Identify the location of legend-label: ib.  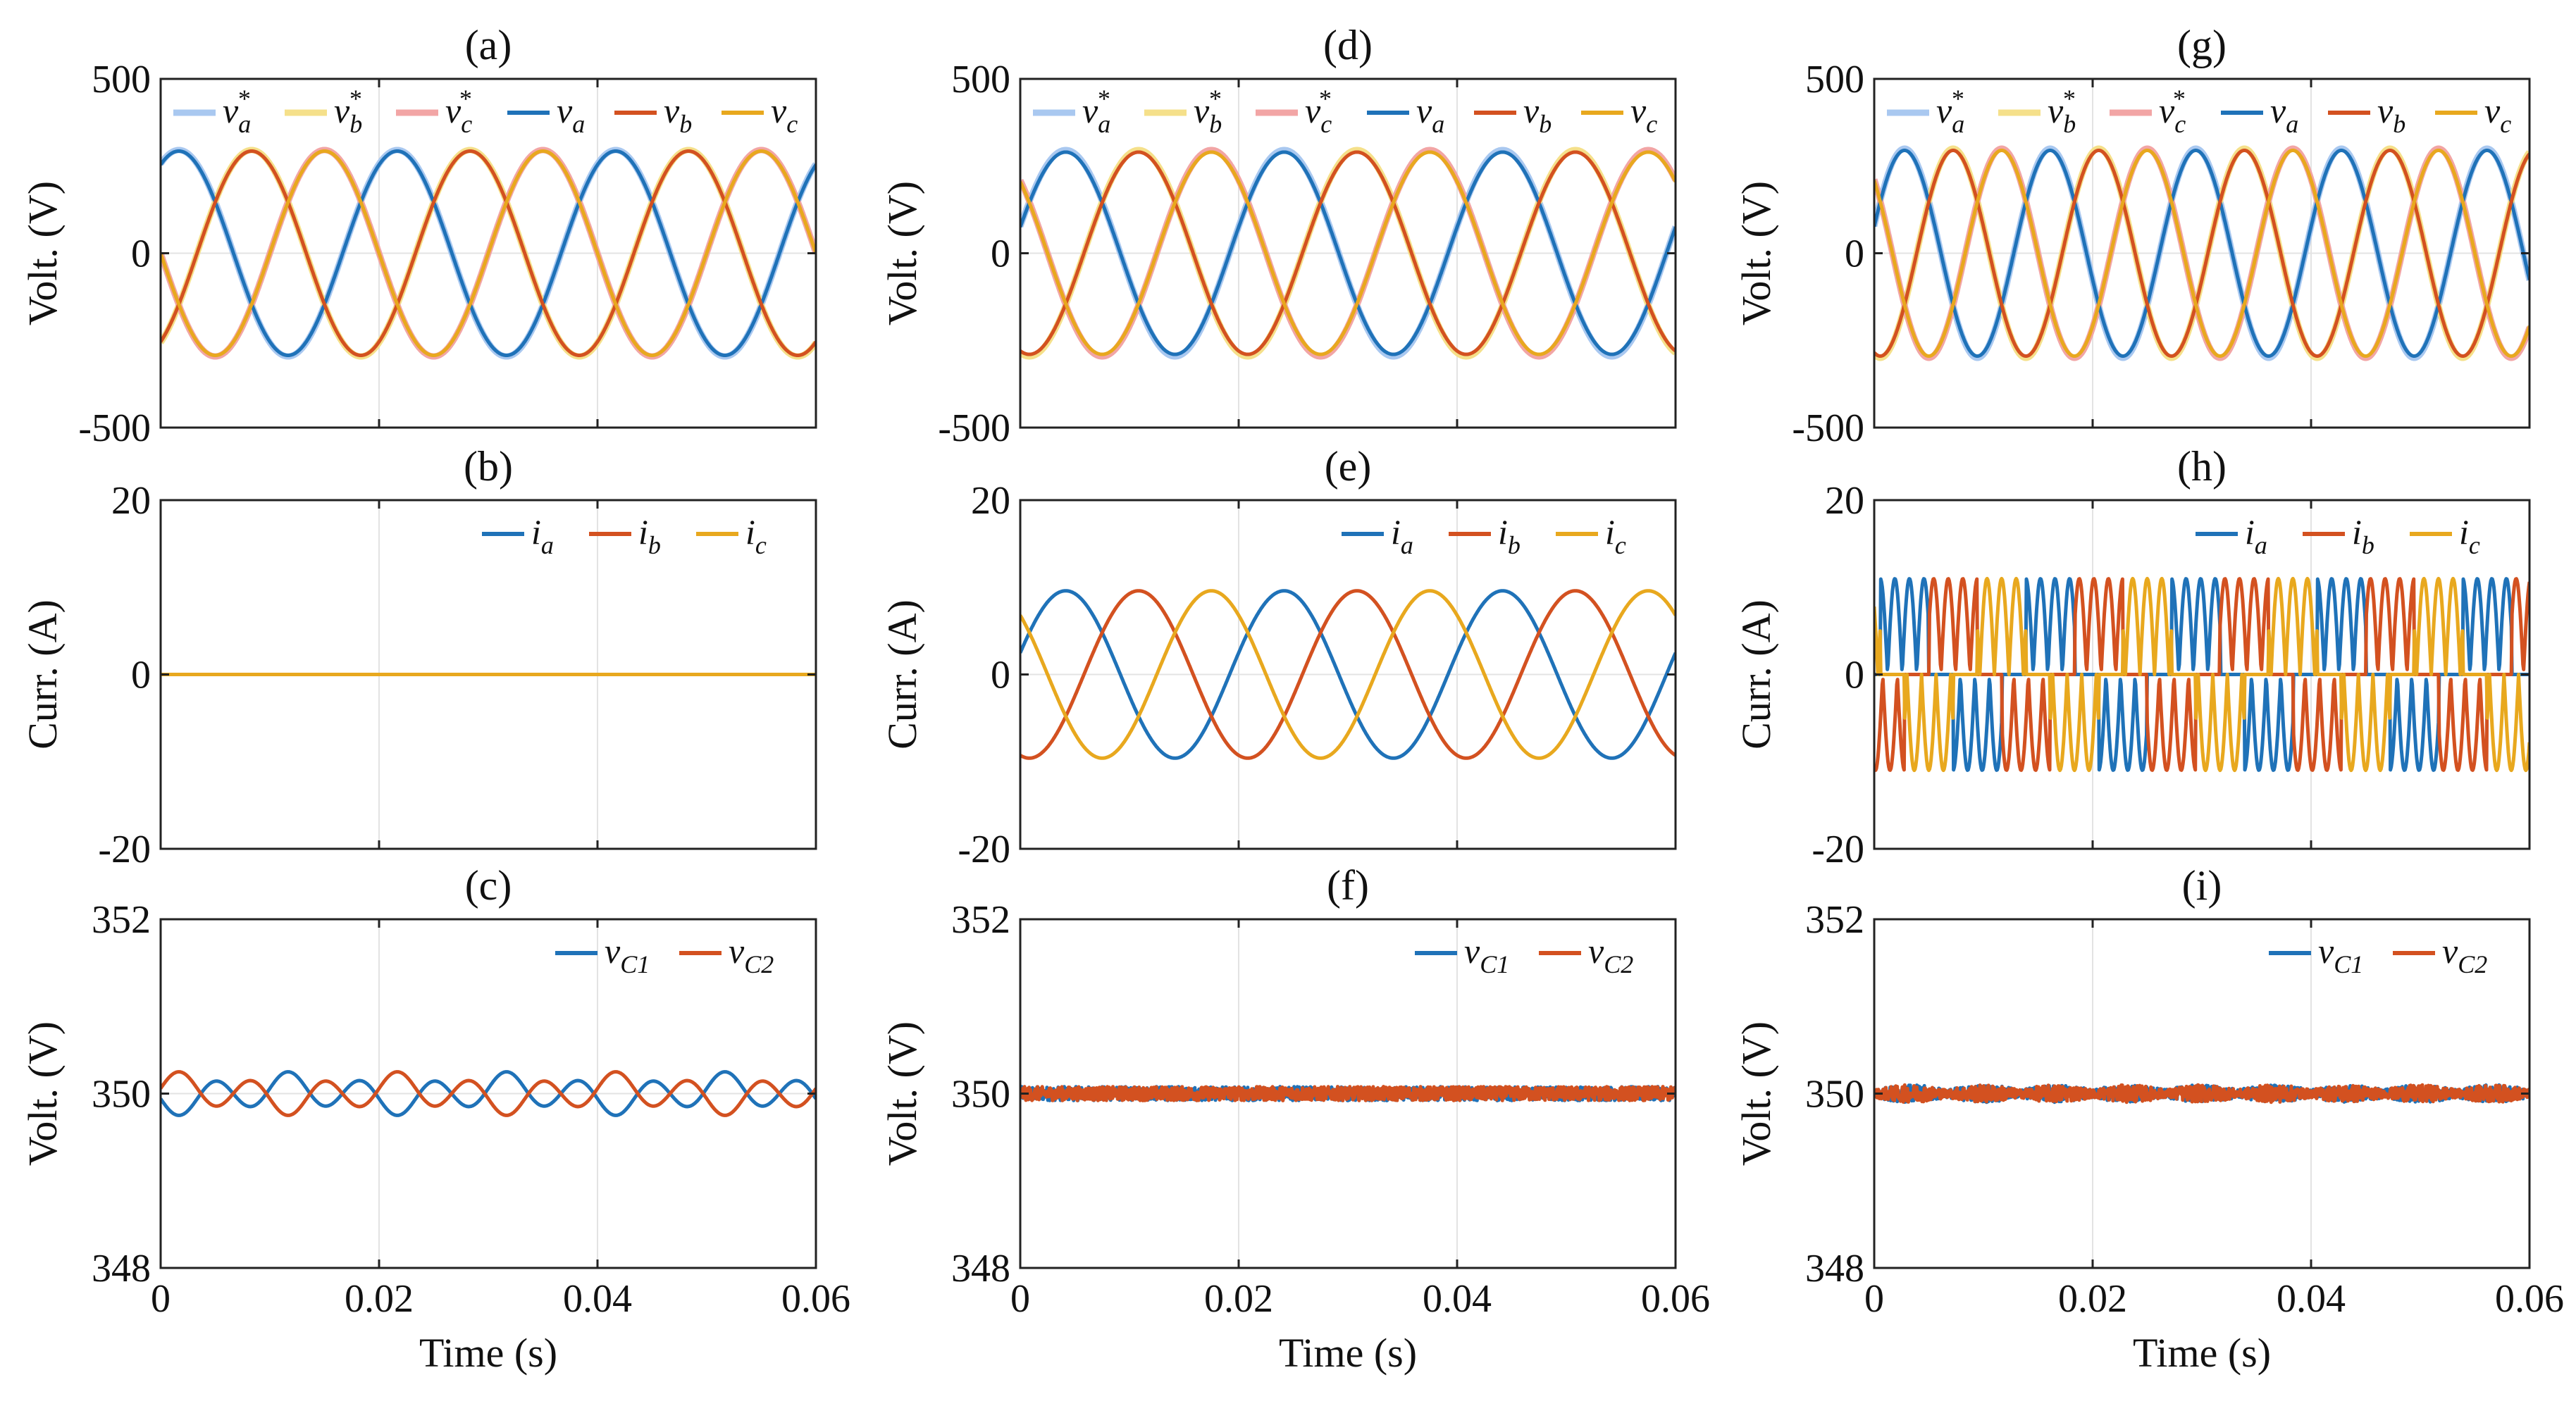
(2363, 535).